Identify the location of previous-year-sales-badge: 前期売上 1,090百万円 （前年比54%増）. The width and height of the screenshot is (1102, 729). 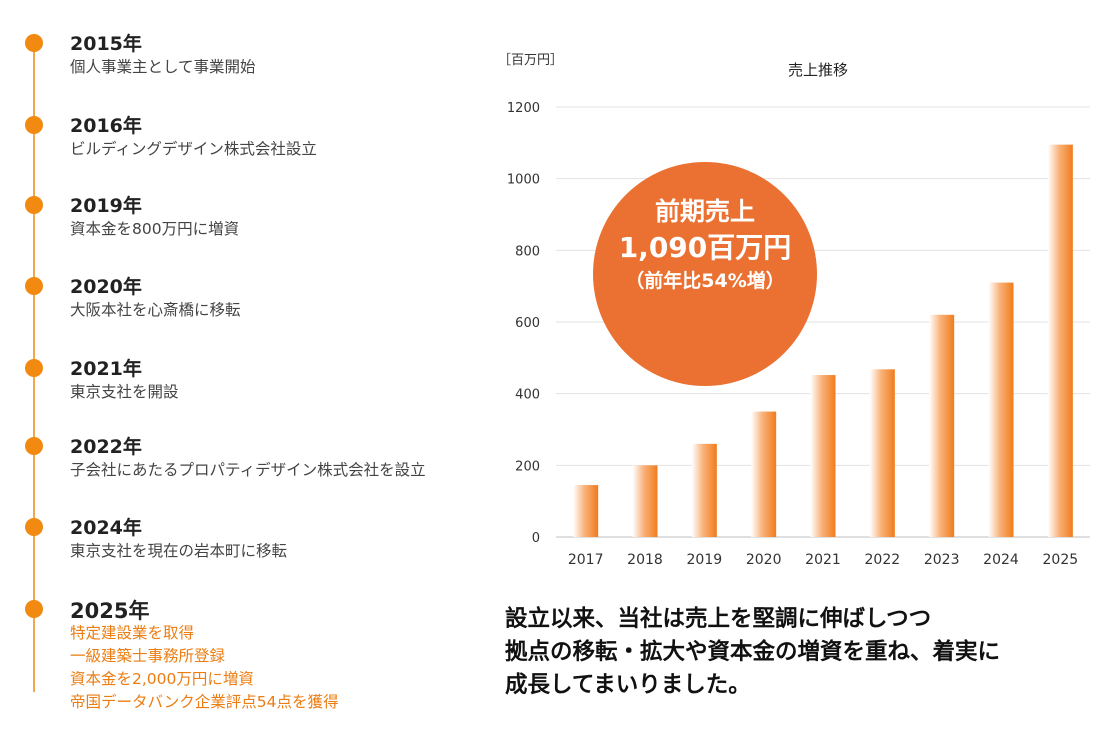
(705, 274).